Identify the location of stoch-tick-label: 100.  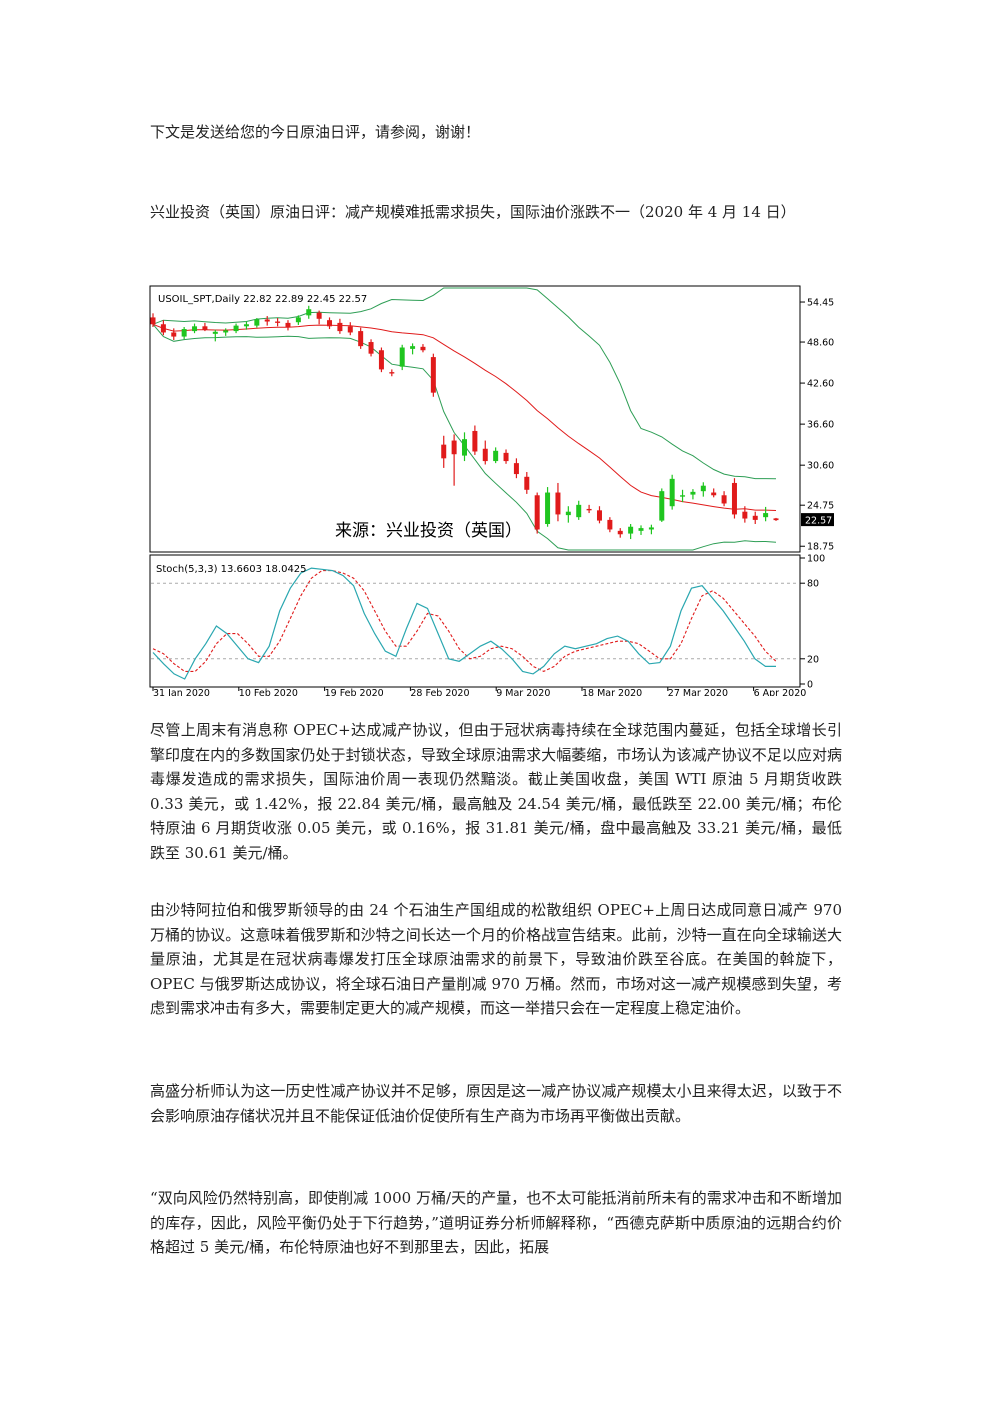
(816, 559).